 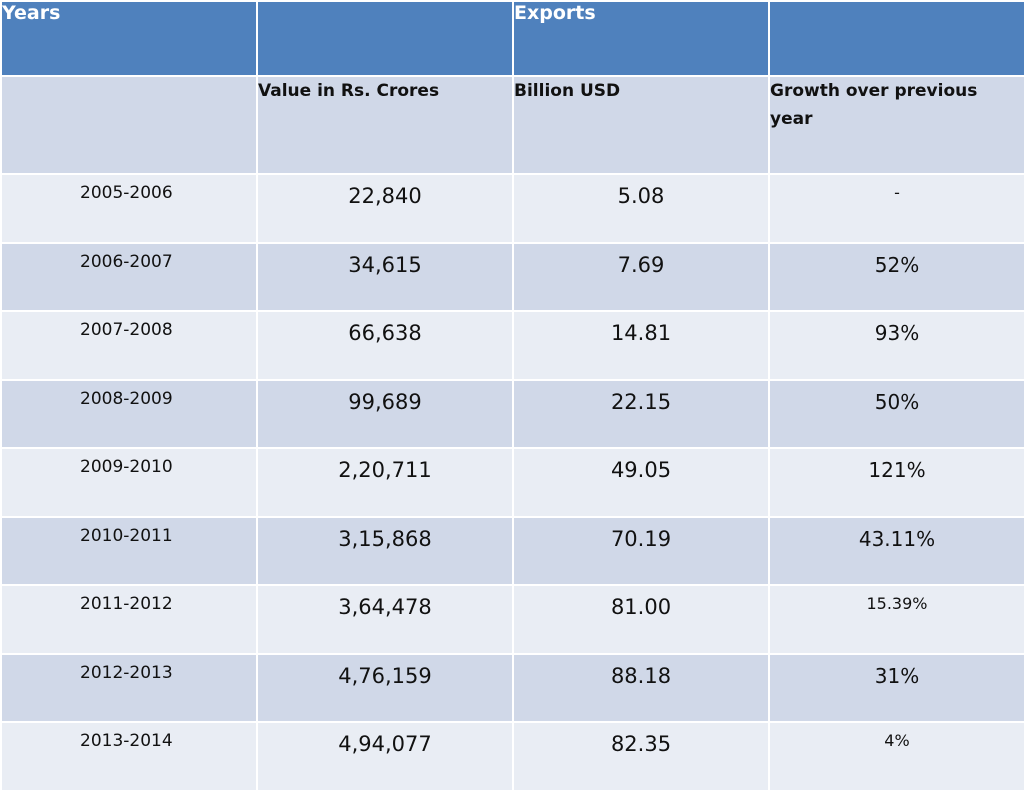 I want to click on table-row: 2010-2011 3,15,868 70.19 43.11%, so click(x=512, y=550).